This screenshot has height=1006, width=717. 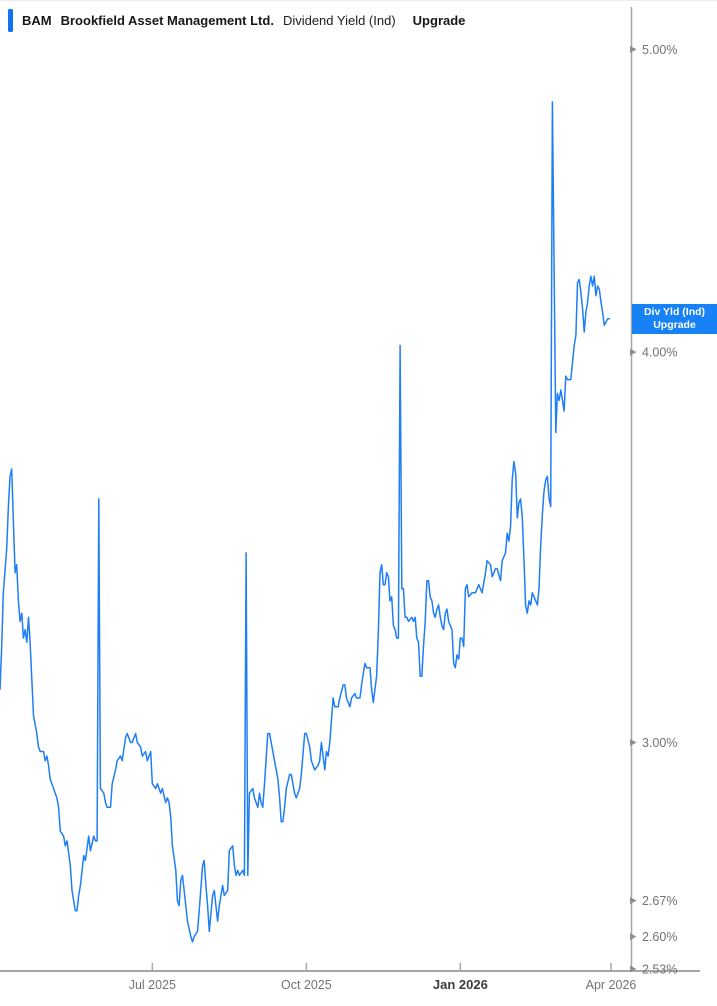 What do you see at coordinates (306, 985) in the screenshot?
I see `x-axis-label: Oct 2025` at bounding box center [306, 985].